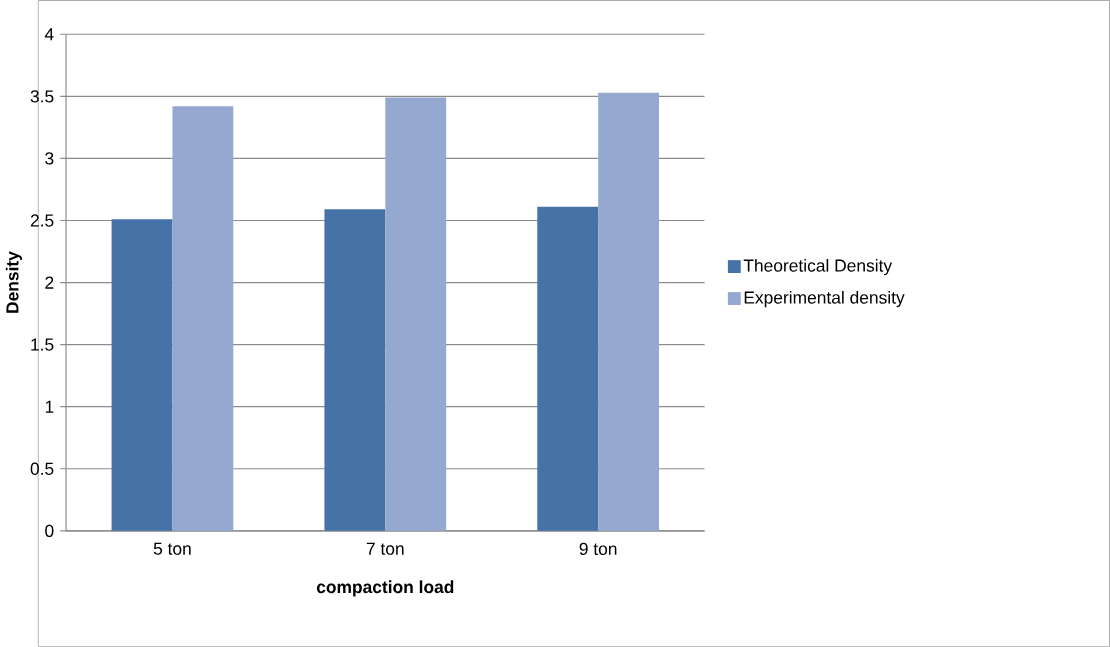 Image resolution: width=1110 pixels, height=647 pixels. I want to click on y-tick-label: 3, so click(49, 158).